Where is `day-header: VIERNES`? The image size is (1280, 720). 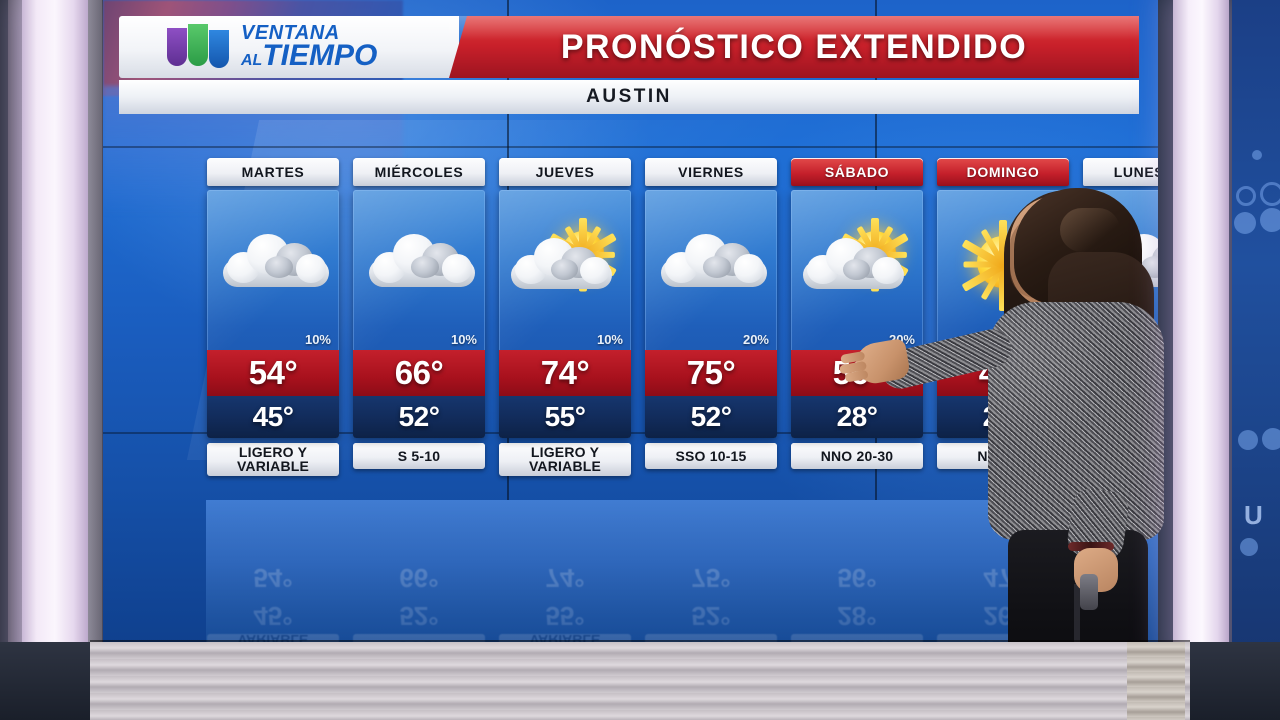 day-header: VIERNES is located at coordinates (711, 172).